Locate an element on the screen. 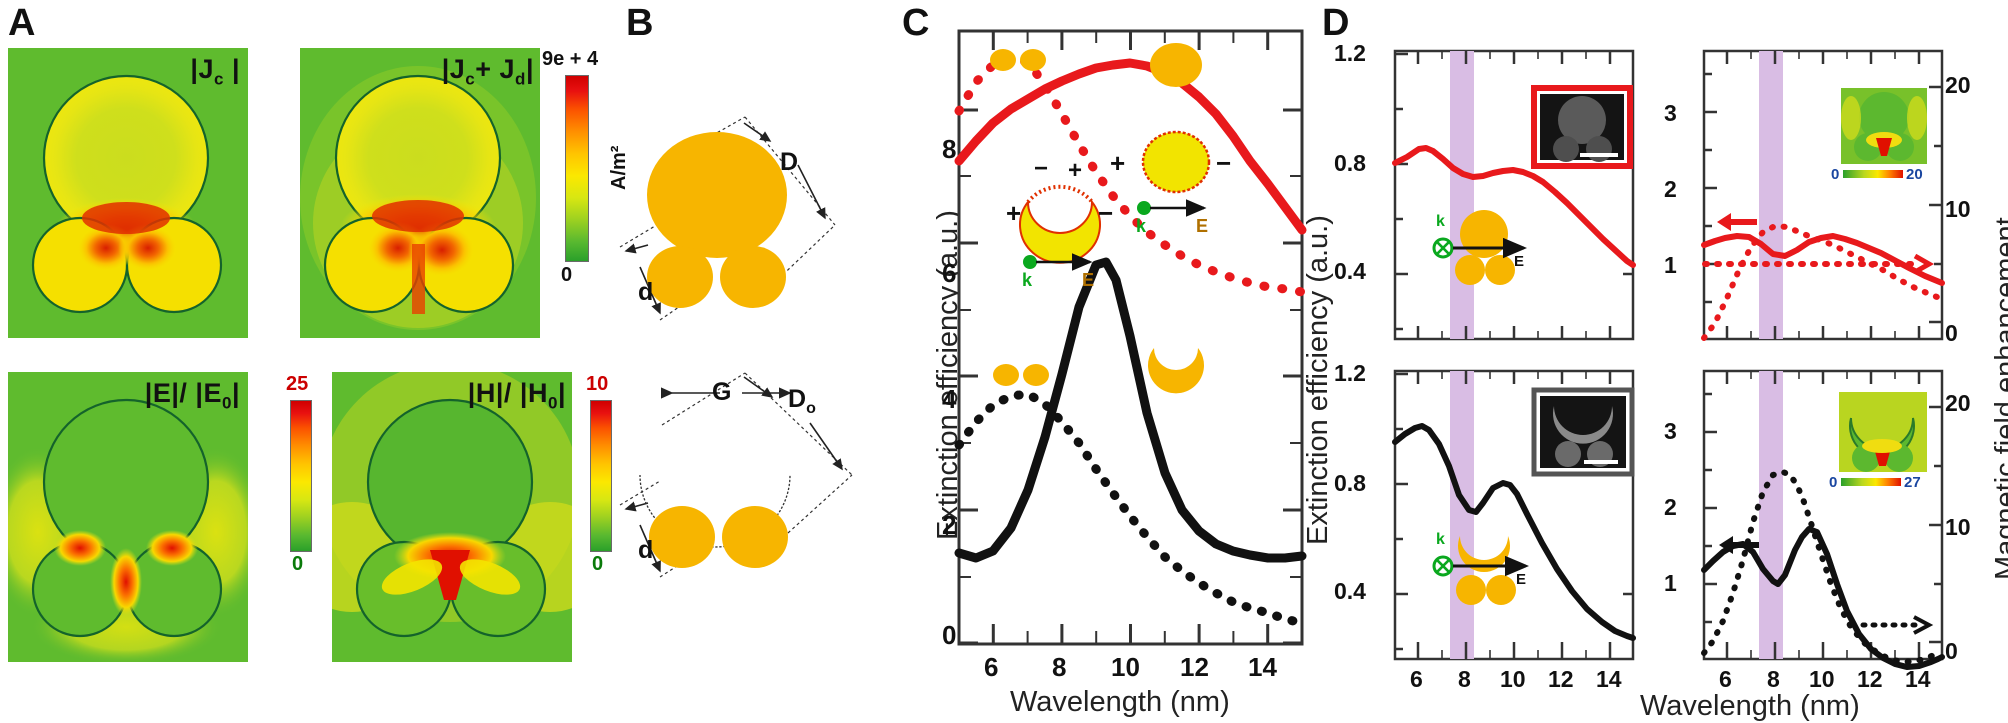 This screenshot has width=2008, height=723. panel-d-br-xtick-10: 10 is located at coordinates (1822, 679).